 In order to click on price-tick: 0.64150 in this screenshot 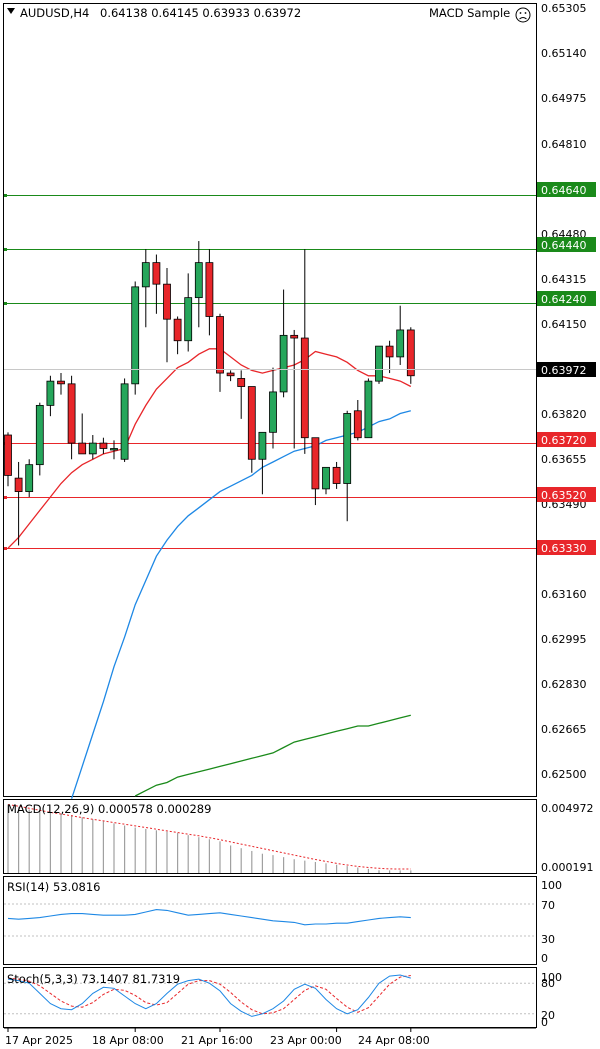, I will do `click(564, 324)`.